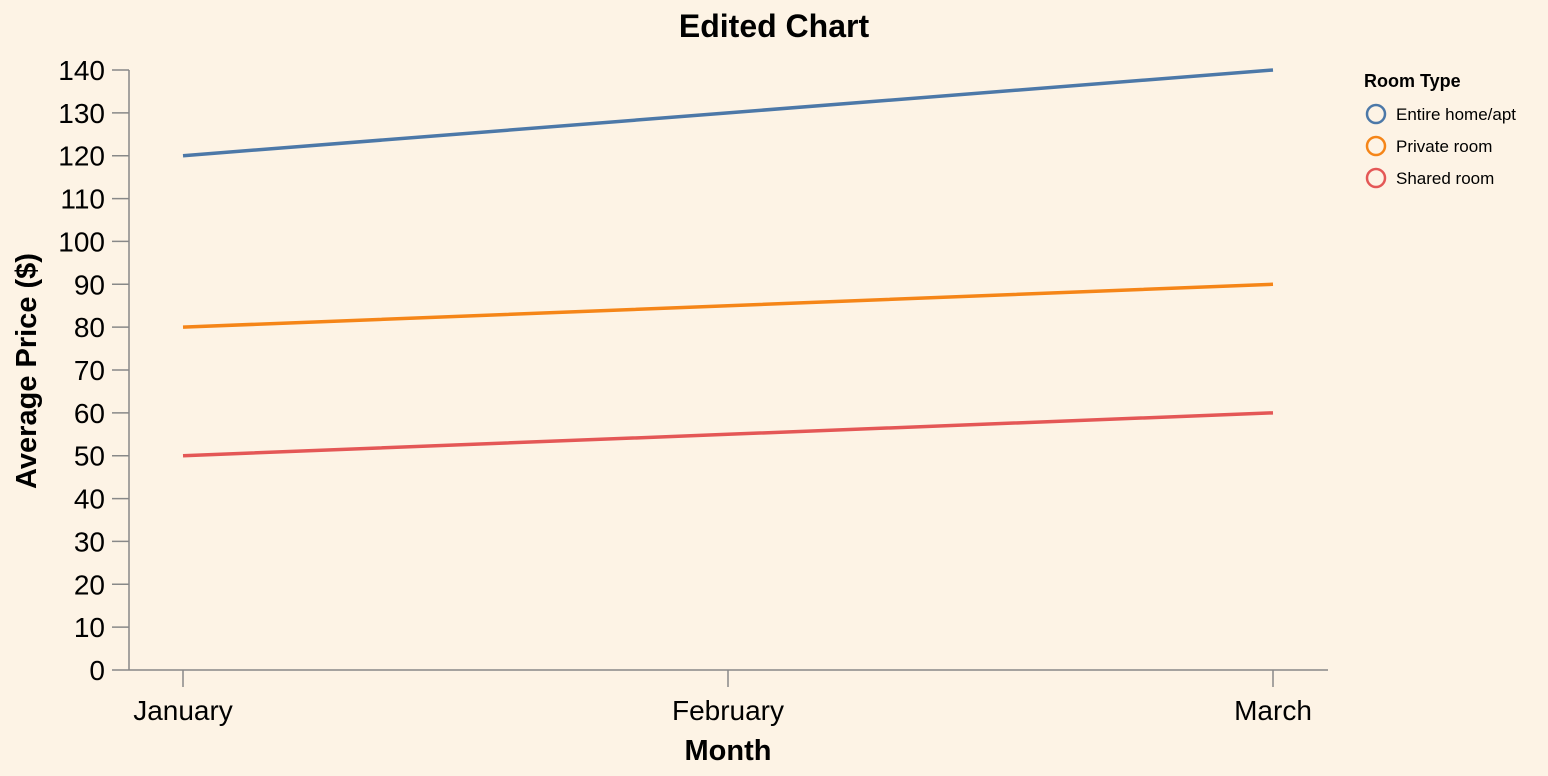  I want to click on x-tick-label: February, so click(728, 710).